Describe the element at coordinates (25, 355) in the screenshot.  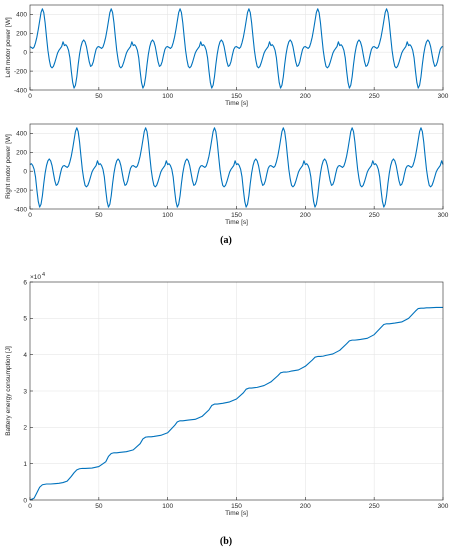
I see `y-tick-label: 4` at that location.